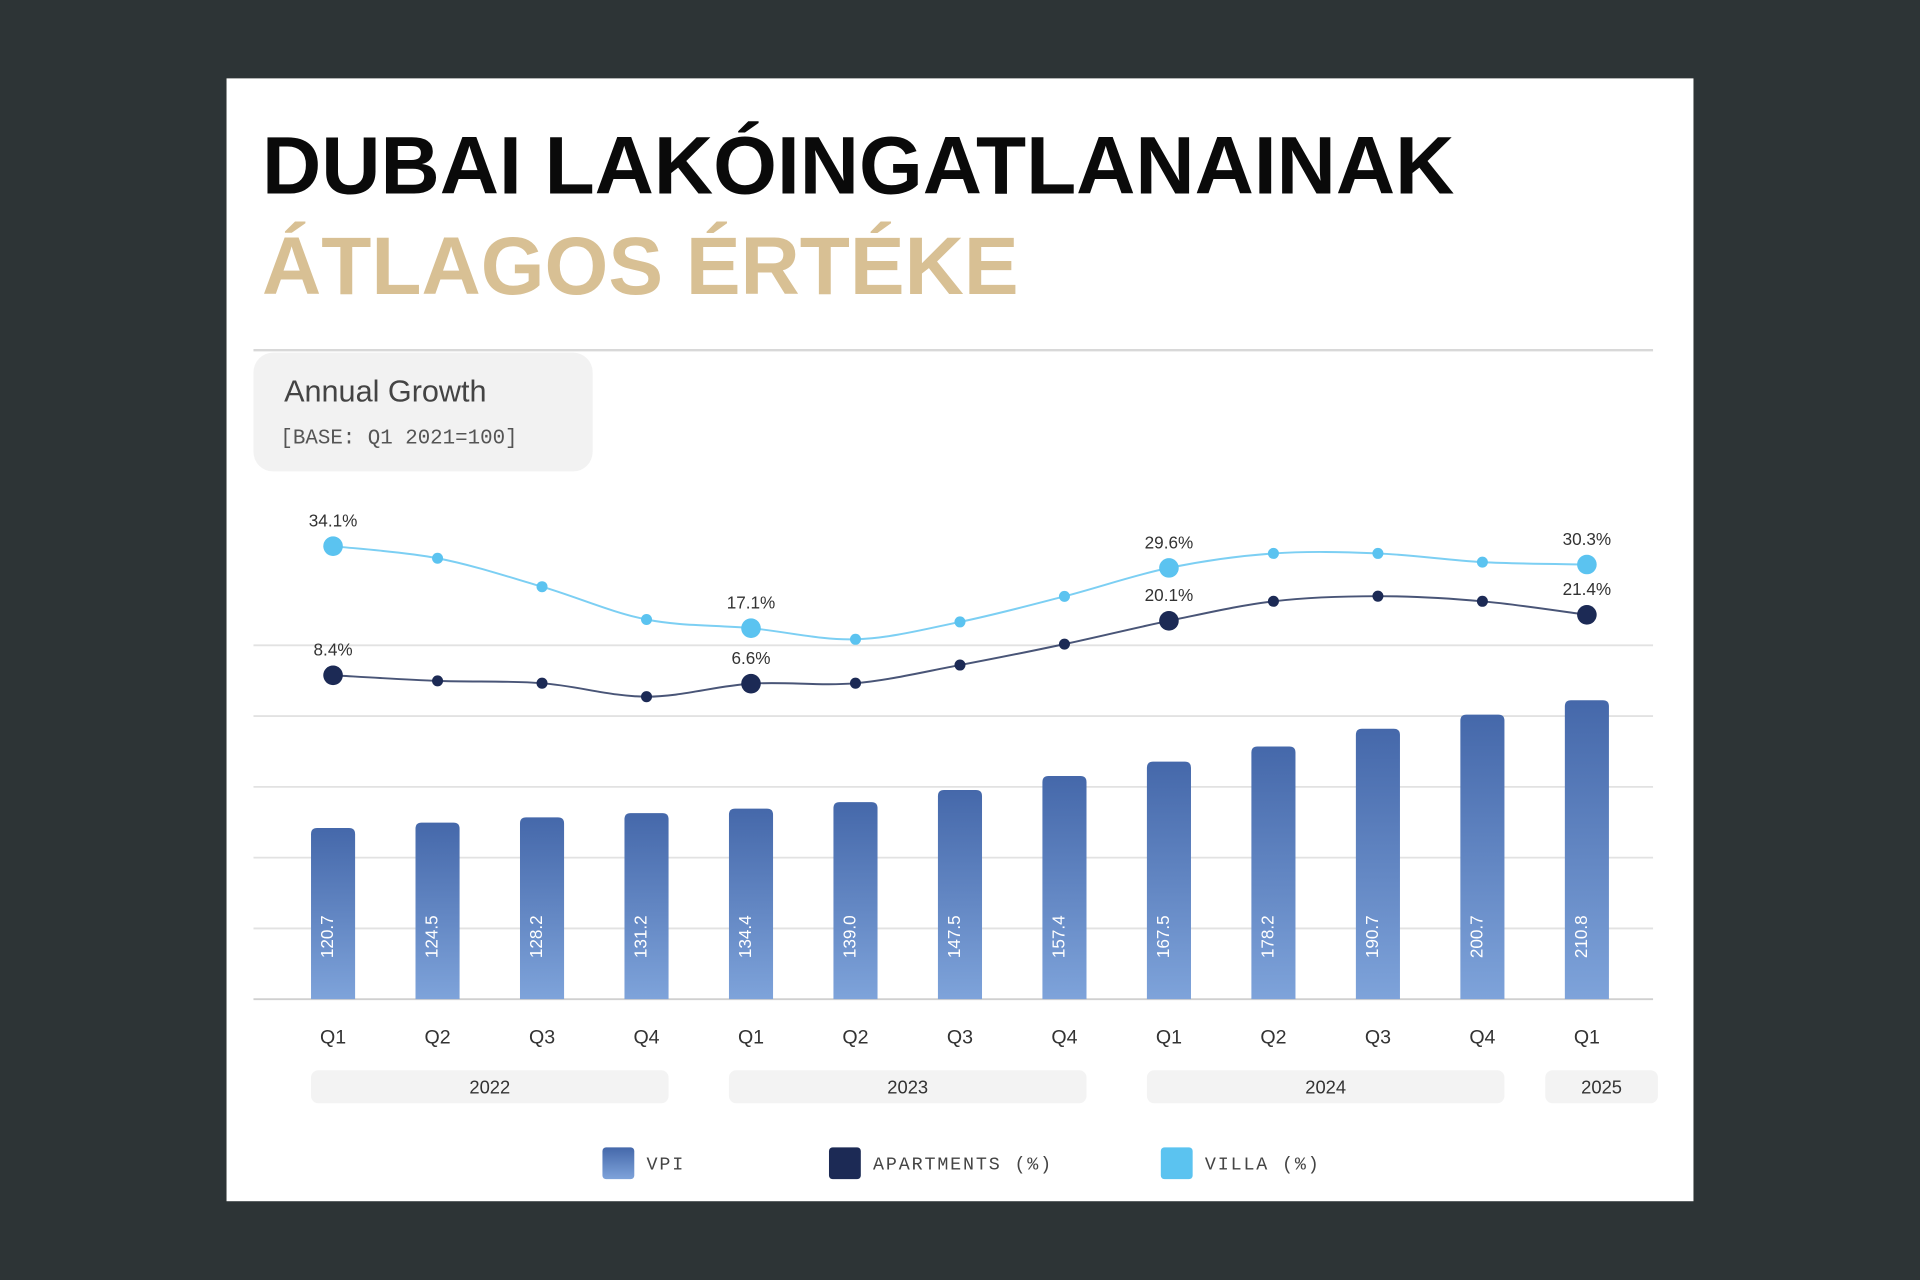  Describe the element at coordinates (666, 1164) in the screenshot. I see `legend-label: VPI` at that location.